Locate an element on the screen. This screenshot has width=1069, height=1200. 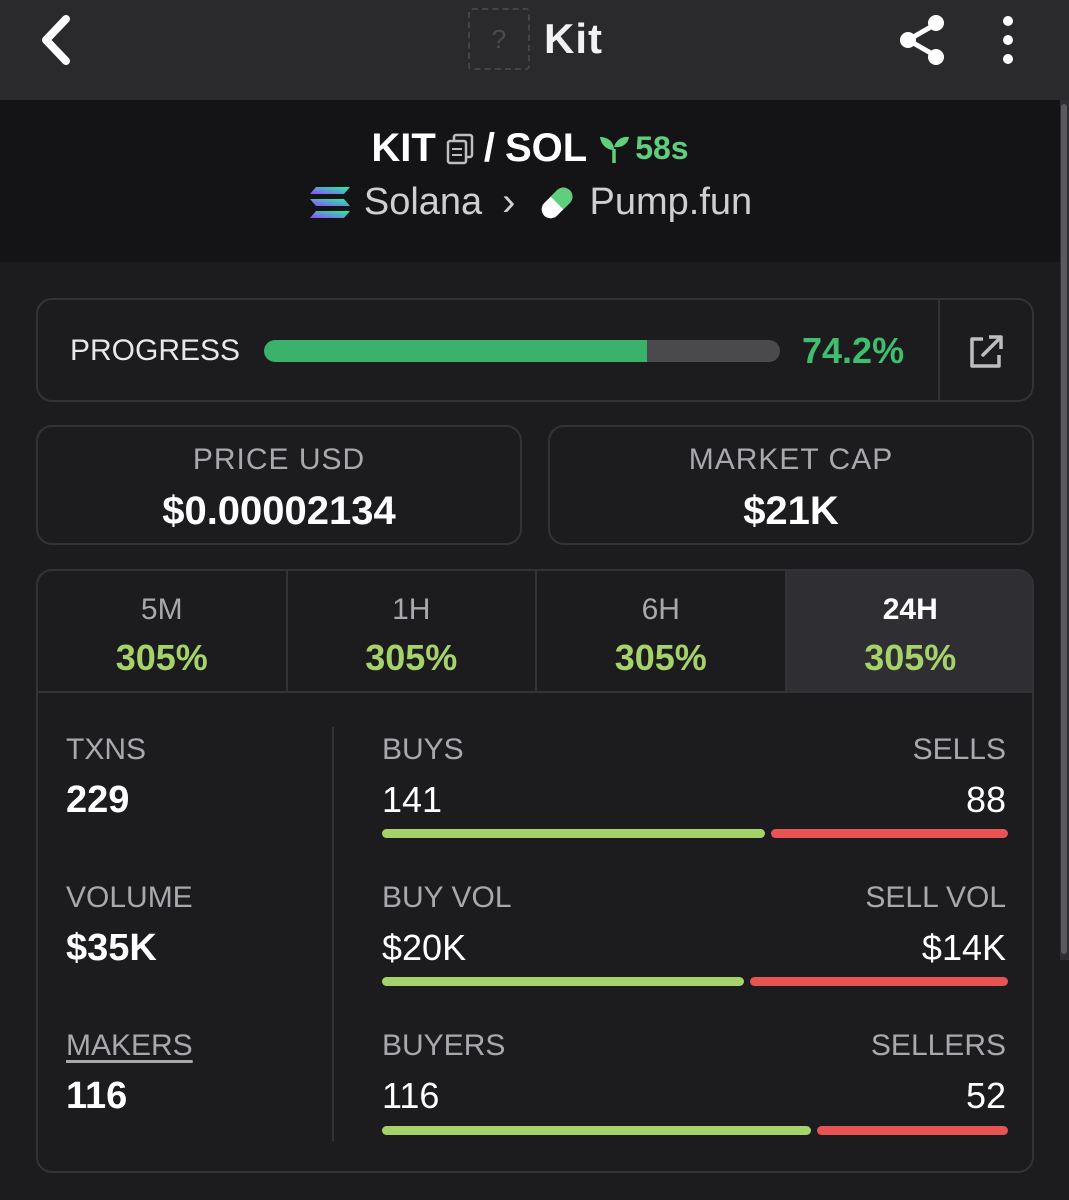
pair-header is located at coordinates (530, 181).